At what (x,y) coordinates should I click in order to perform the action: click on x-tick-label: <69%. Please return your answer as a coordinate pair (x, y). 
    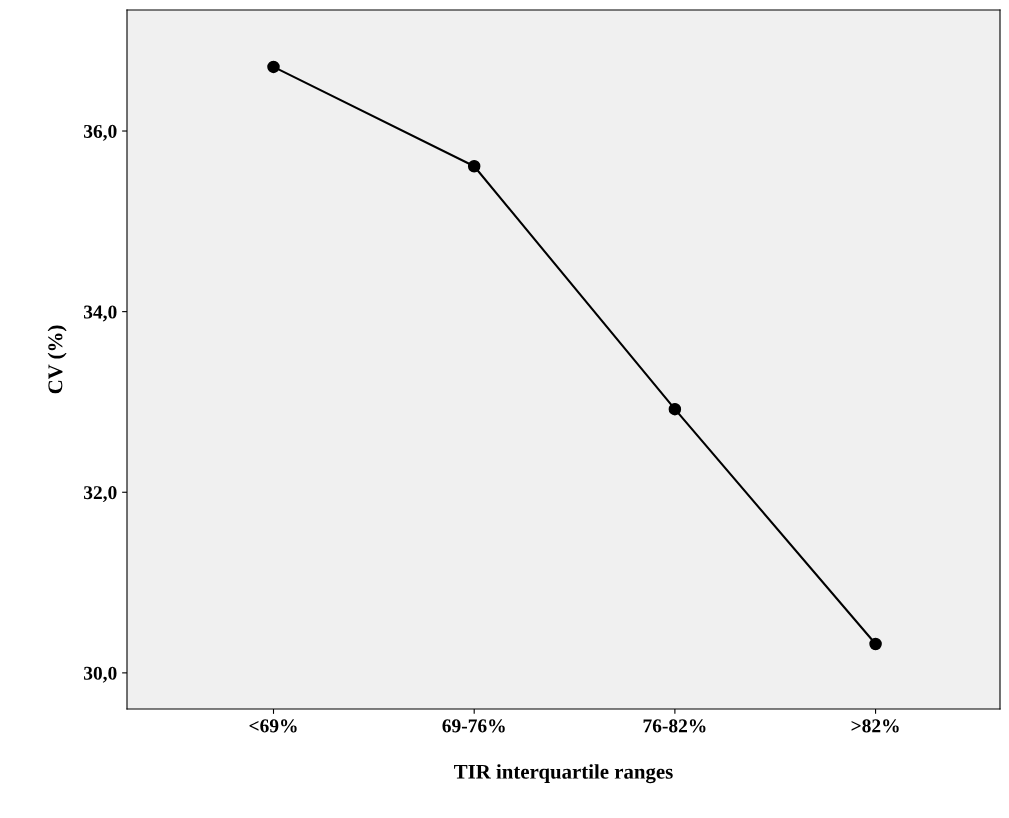
    Looking at the image, I should click on (273, 726).